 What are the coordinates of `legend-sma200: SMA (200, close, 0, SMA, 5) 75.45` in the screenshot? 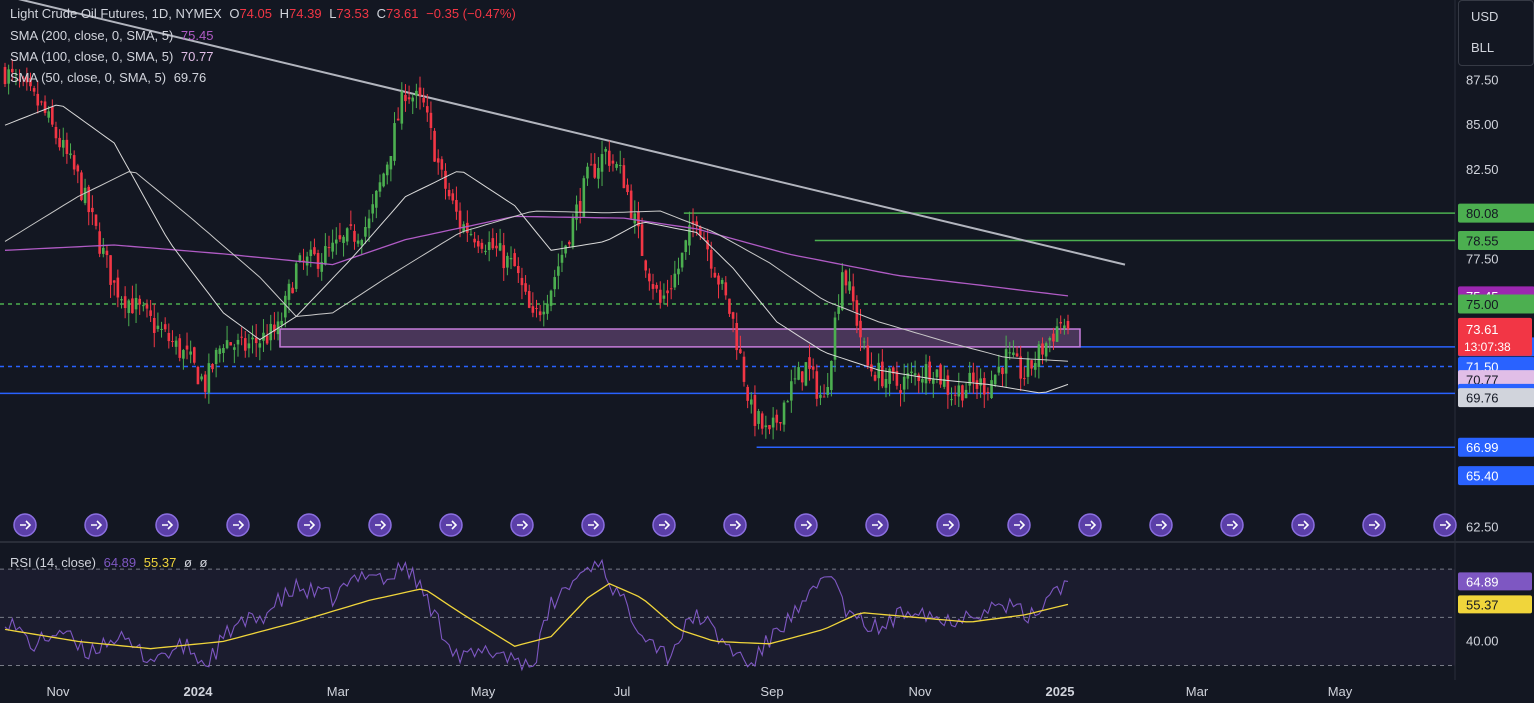 It's located at (113, 35).